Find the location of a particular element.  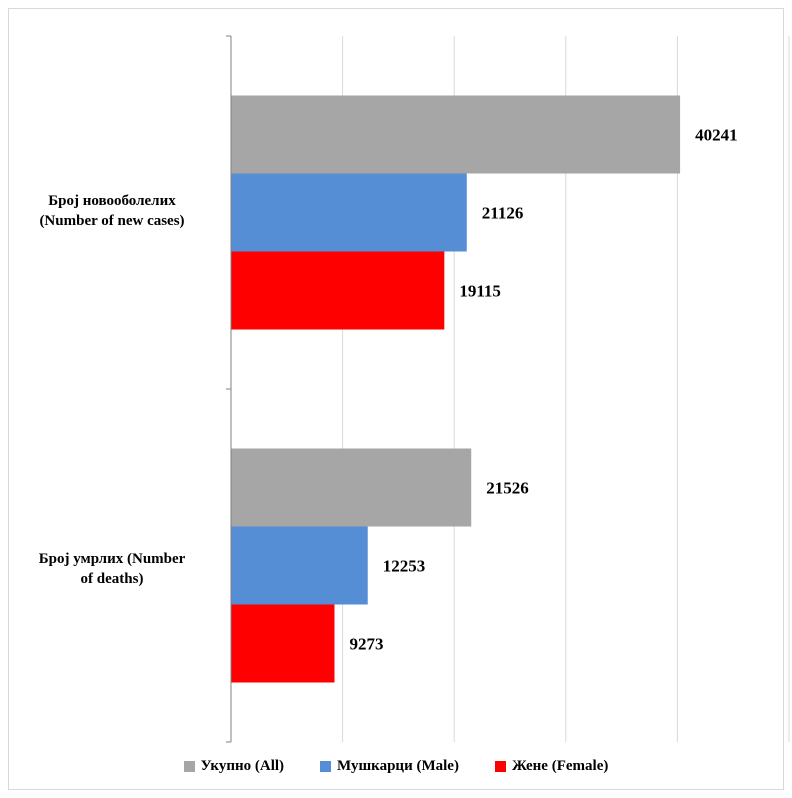

data-label-c1-s0: 21526 is located at coordinates (507, 488).